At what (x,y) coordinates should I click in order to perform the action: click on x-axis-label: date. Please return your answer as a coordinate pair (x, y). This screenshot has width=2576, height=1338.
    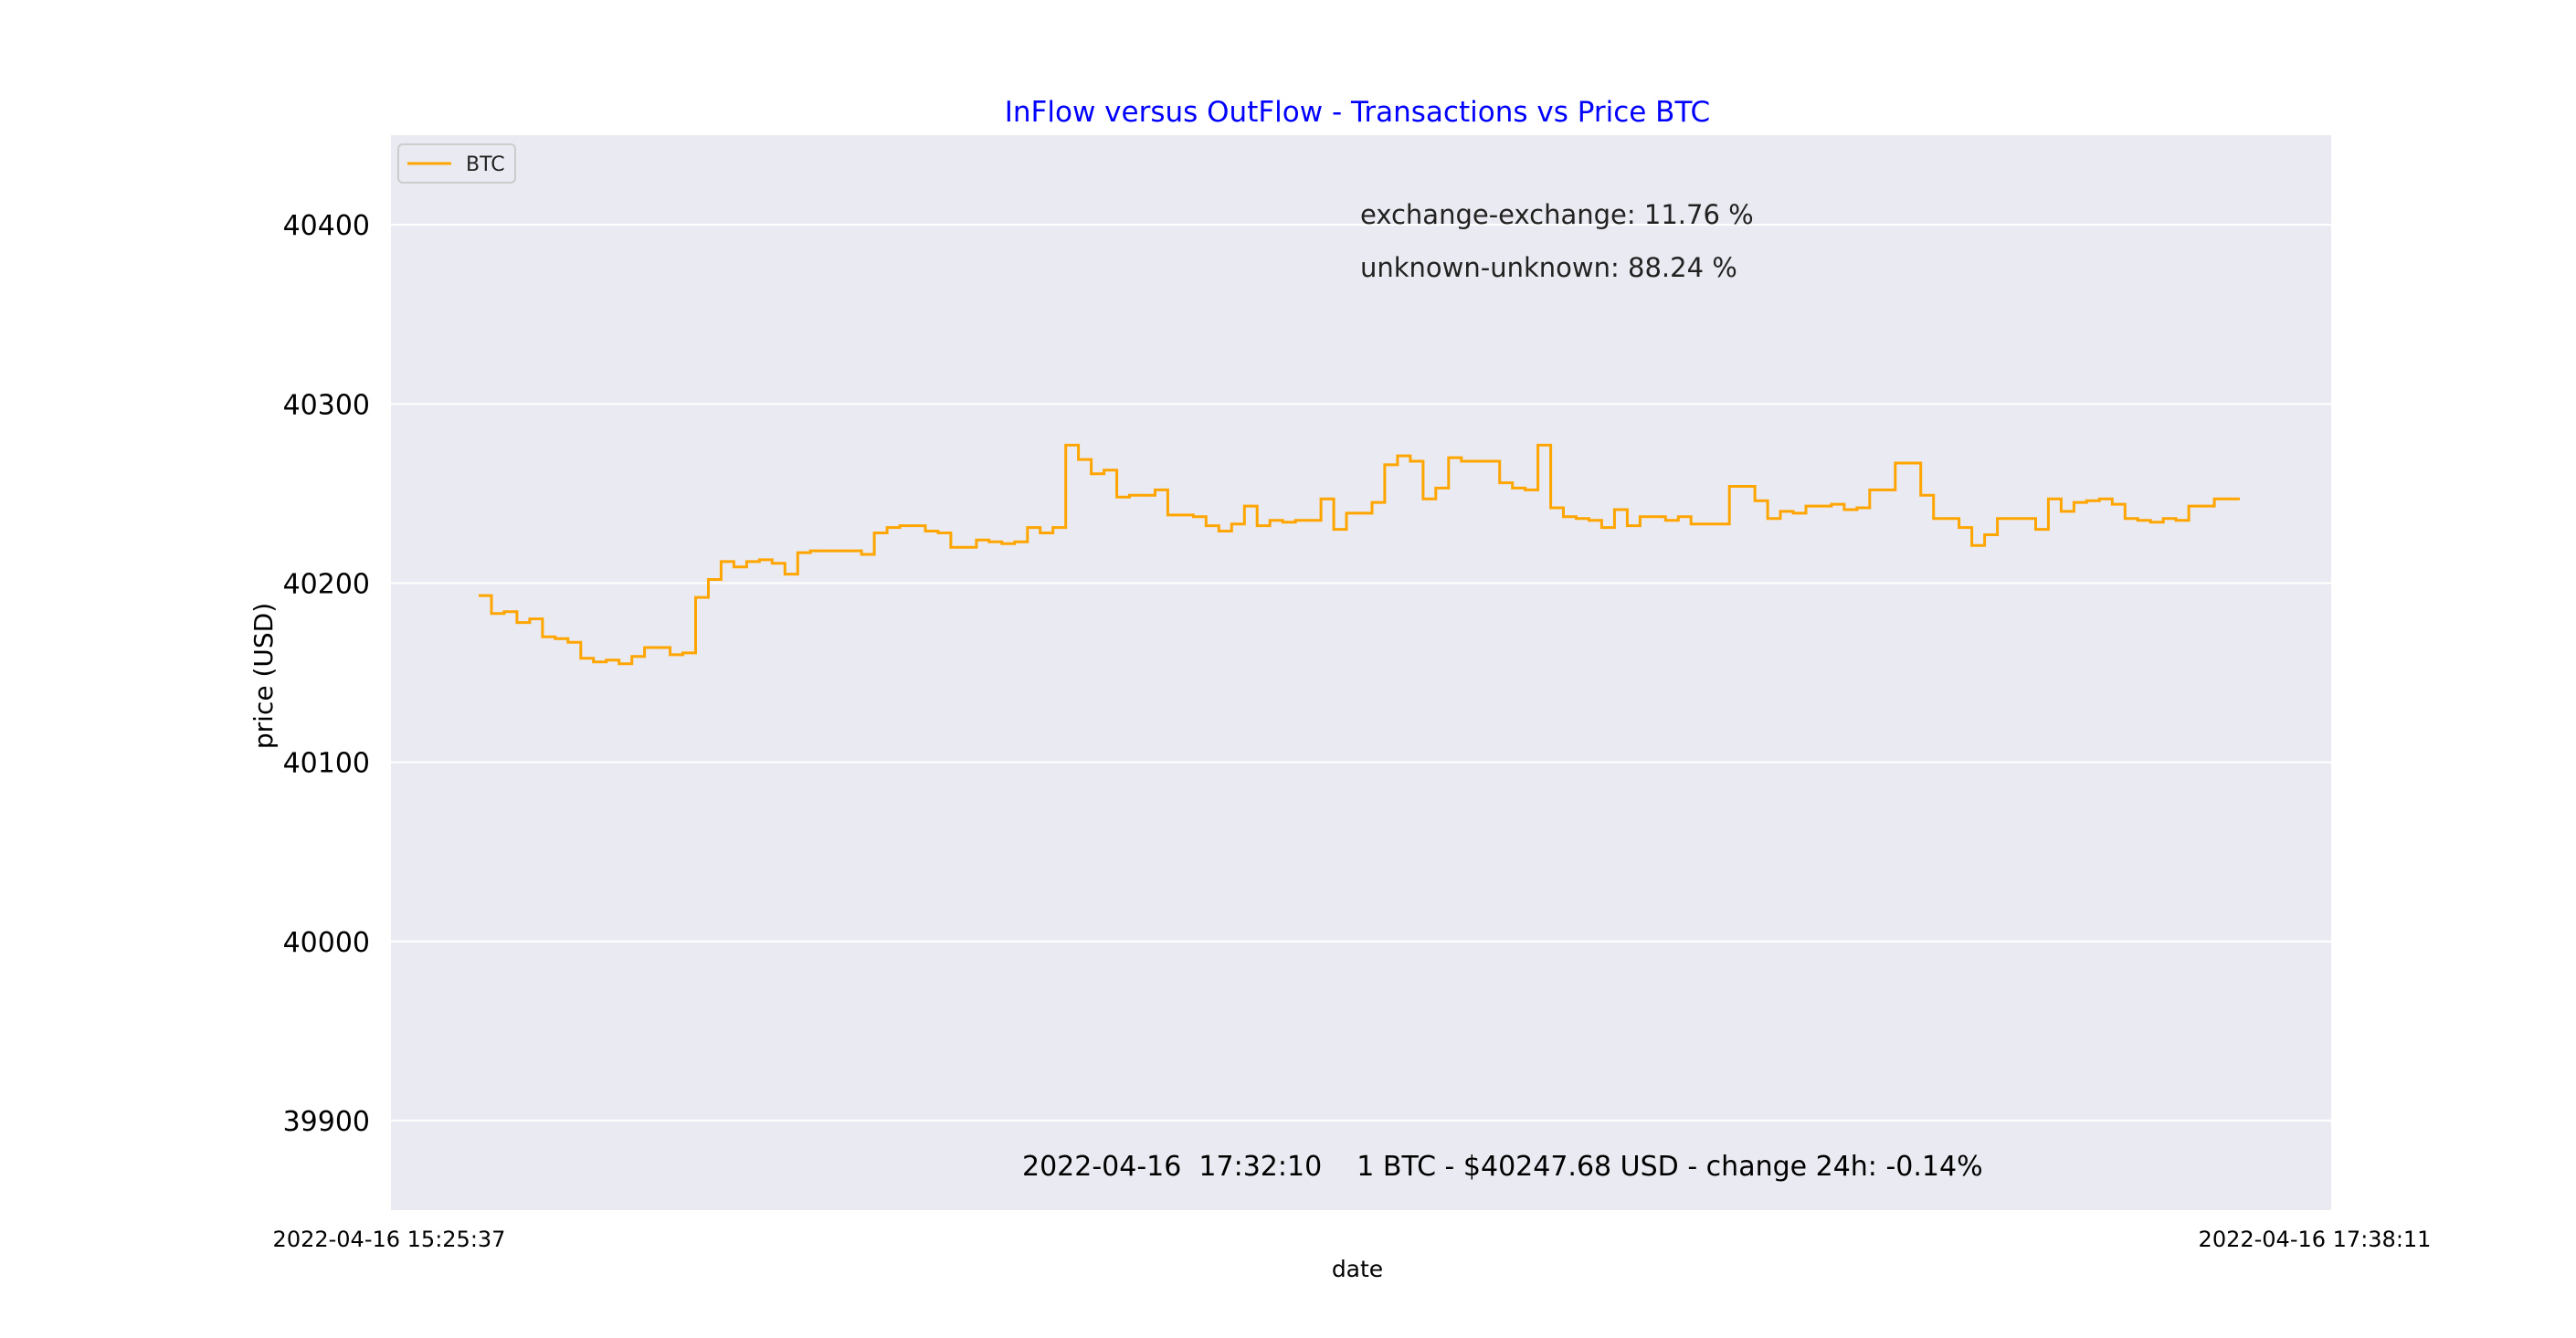
    Looking at the image, I should click on (1357, 1269).